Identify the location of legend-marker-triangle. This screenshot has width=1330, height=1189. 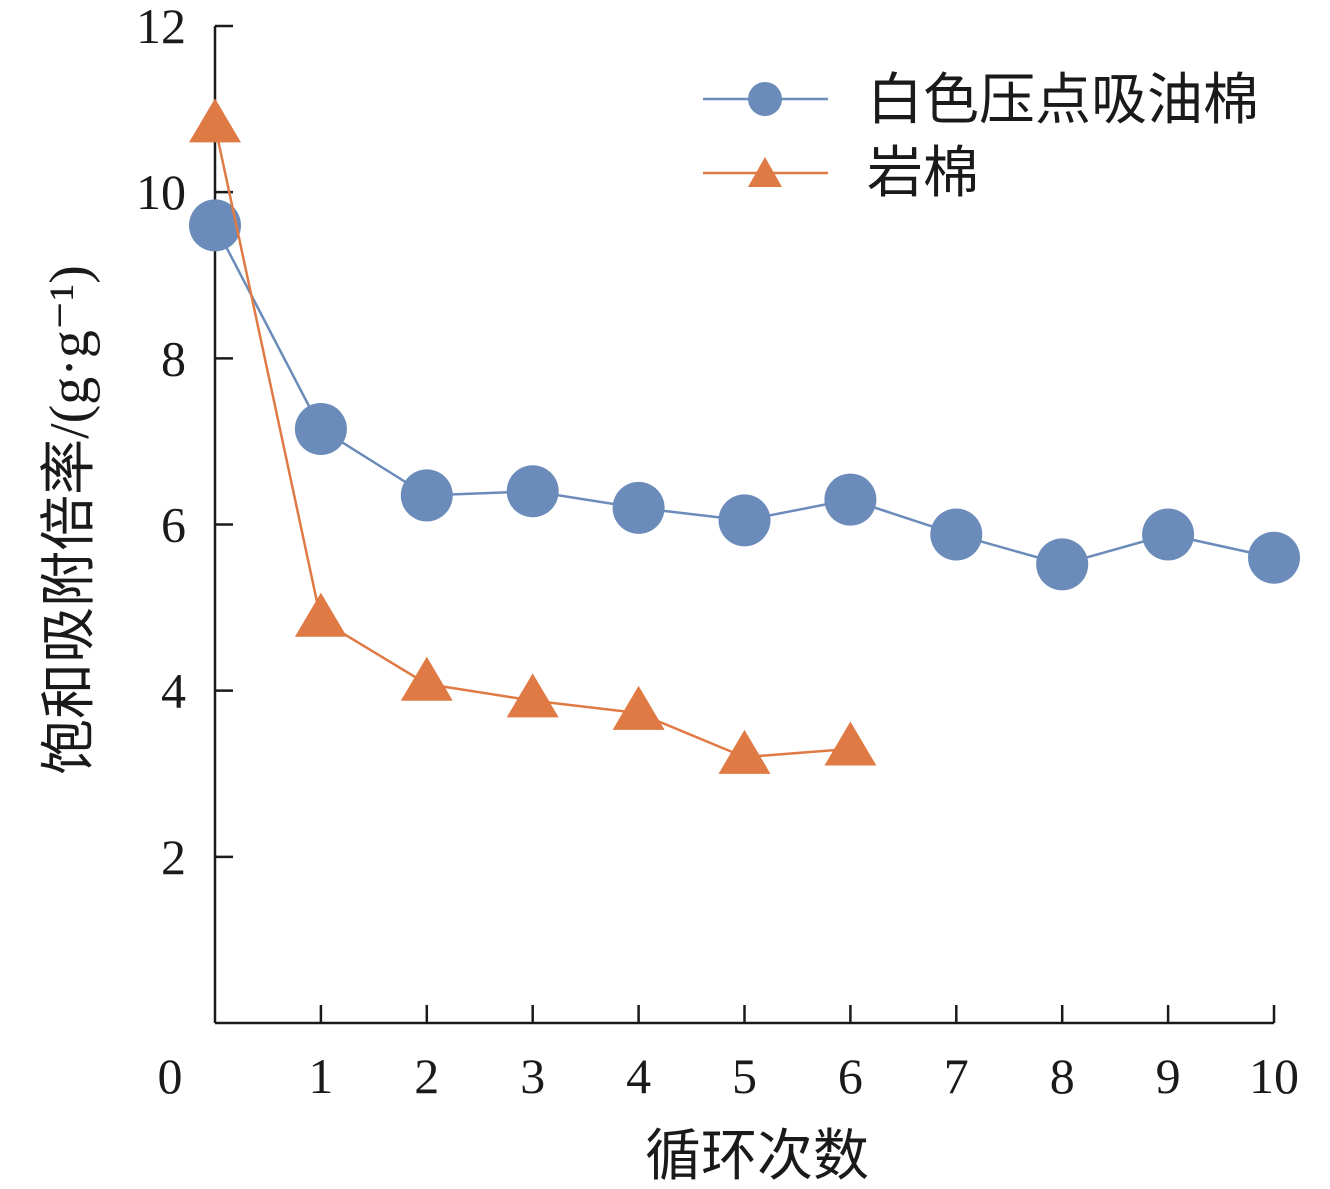
(765, 172).